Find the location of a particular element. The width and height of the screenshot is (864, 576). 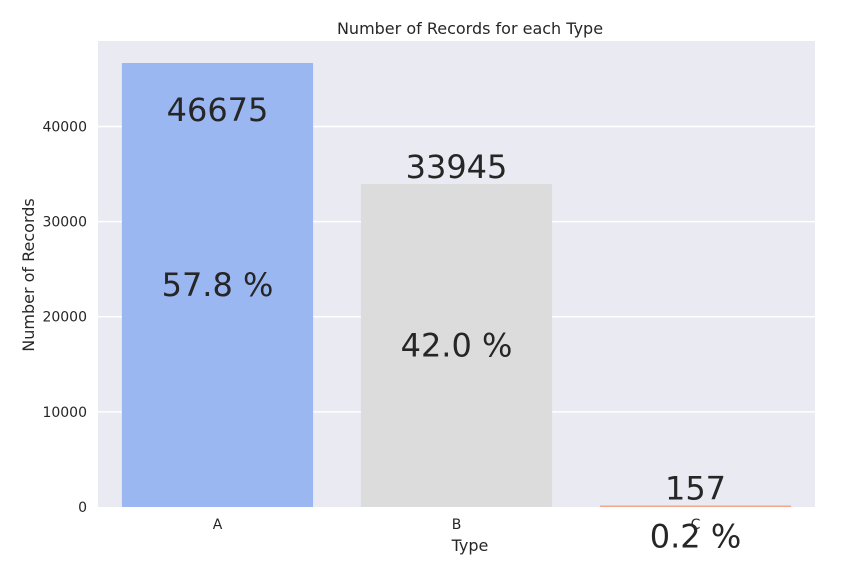

x-tick-label: C is located at coordinates (696, 525).